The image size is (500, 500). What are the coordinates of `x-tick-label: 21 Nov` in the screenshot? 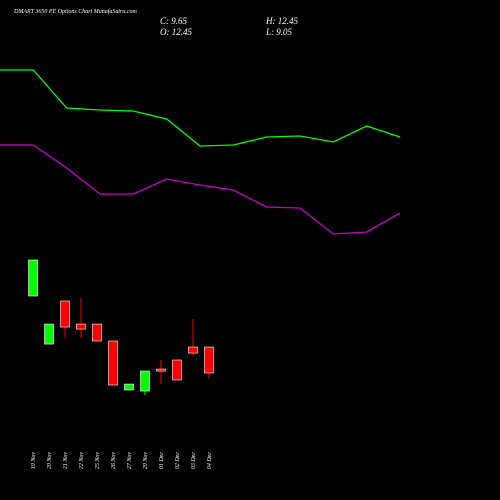 It's located at (66, 461).